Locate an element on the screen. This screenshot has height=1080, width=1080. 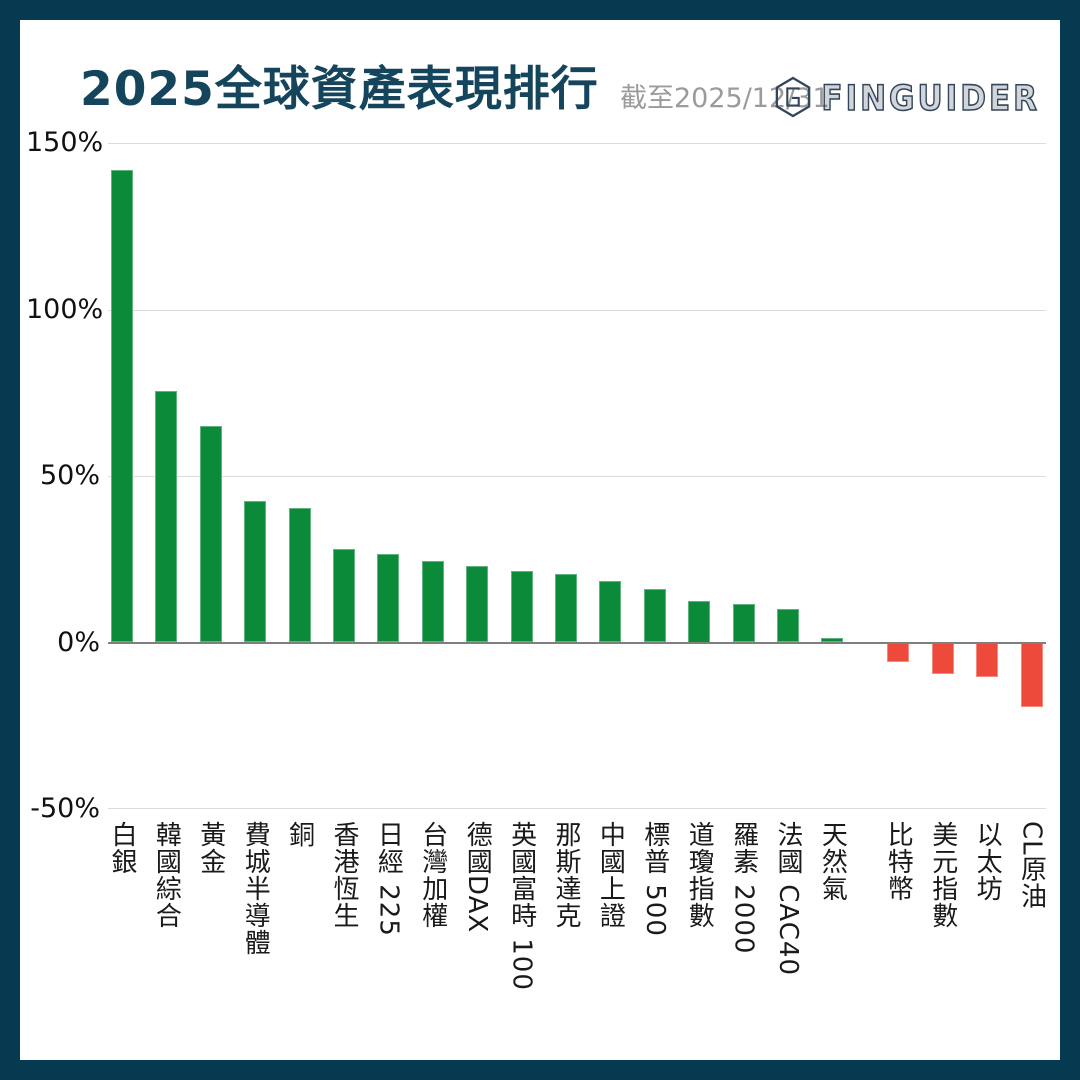
brand-logo: FINGUIDER is located at coordinates (907, 99).